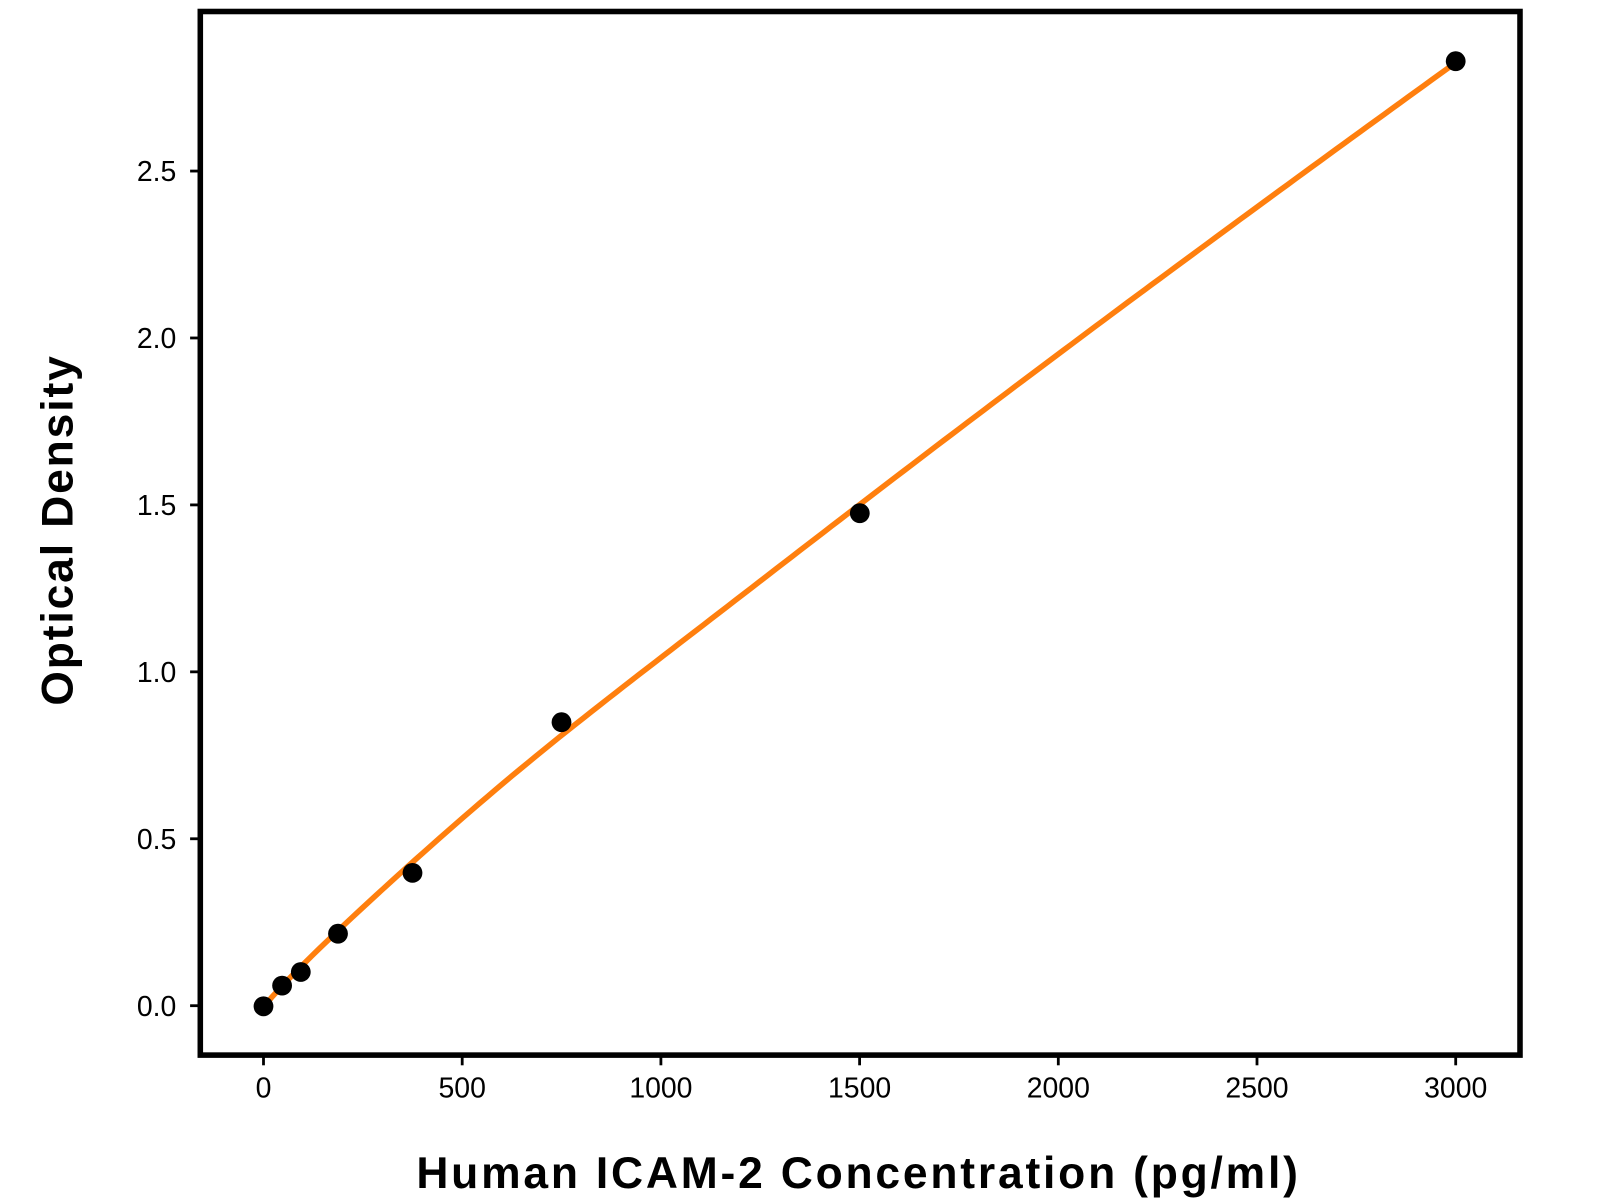  I want to click on svg-text: 2.5, so click(156, 172).